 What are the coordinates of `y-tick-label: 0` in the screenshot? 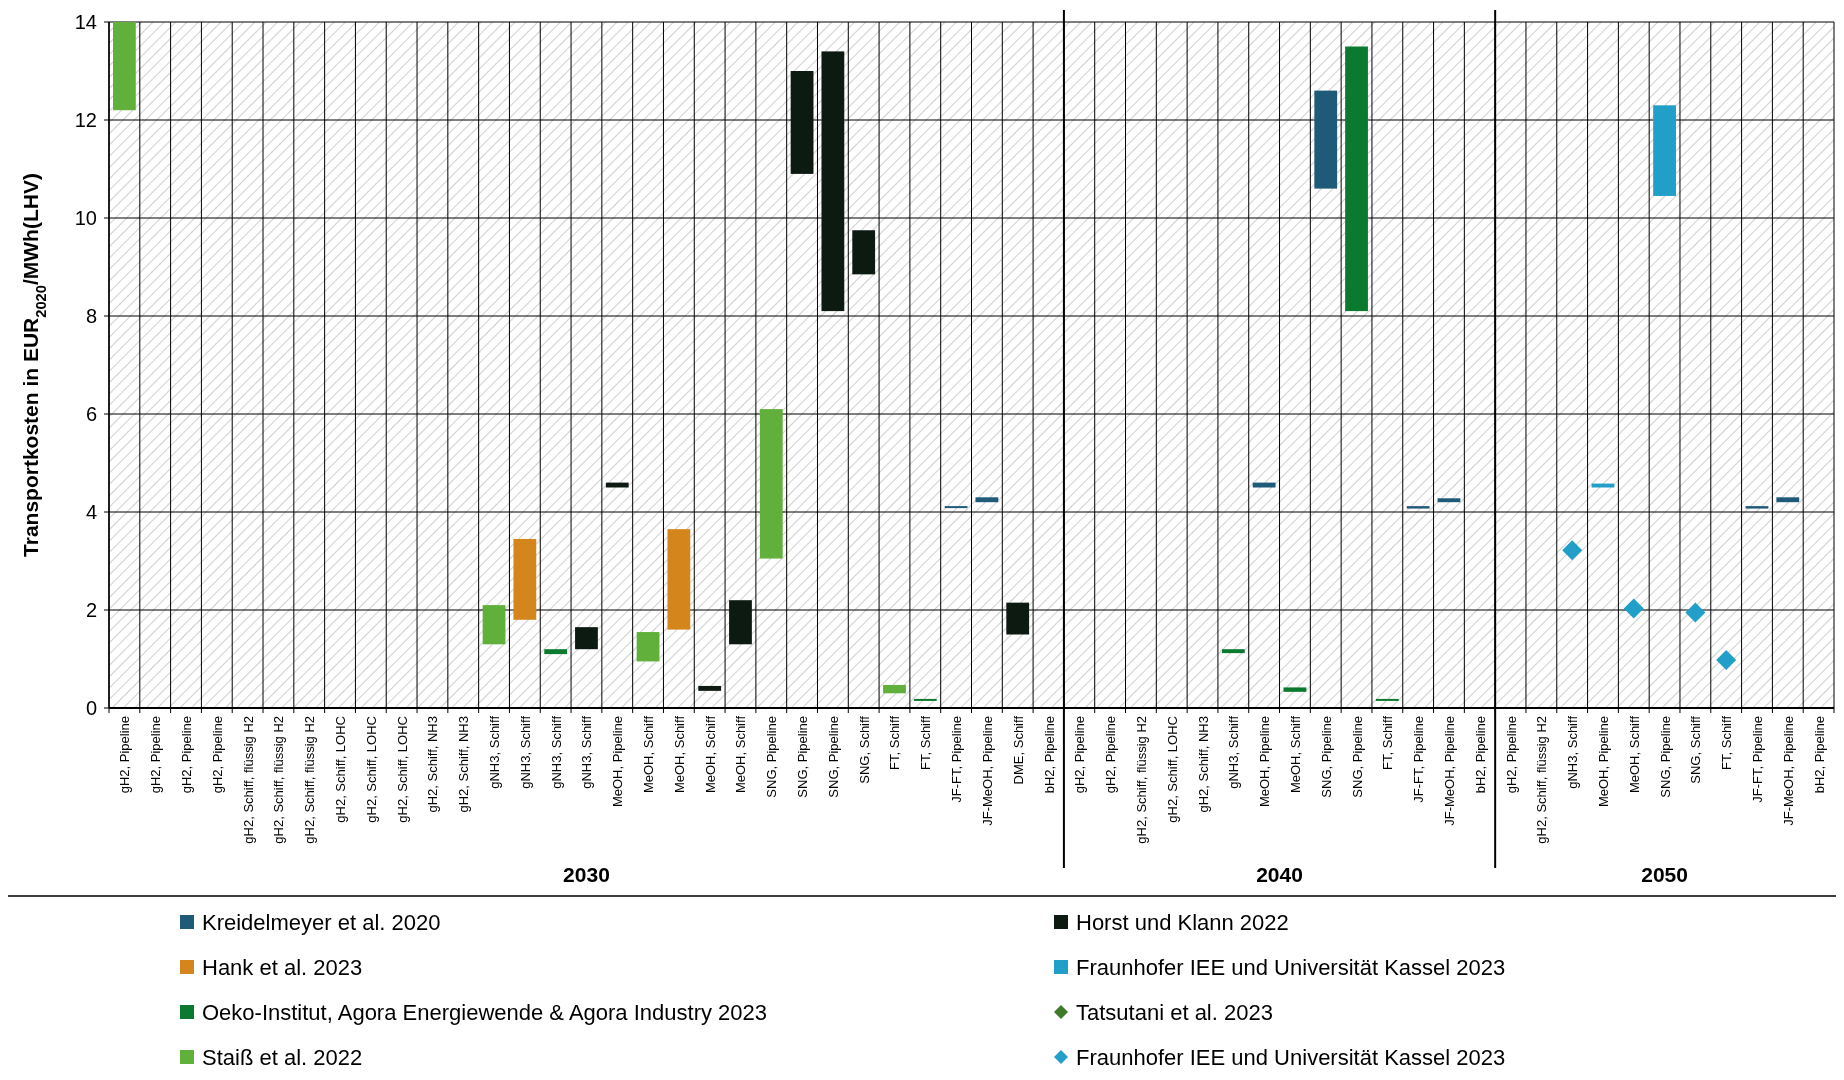 It's located at (91, 708).